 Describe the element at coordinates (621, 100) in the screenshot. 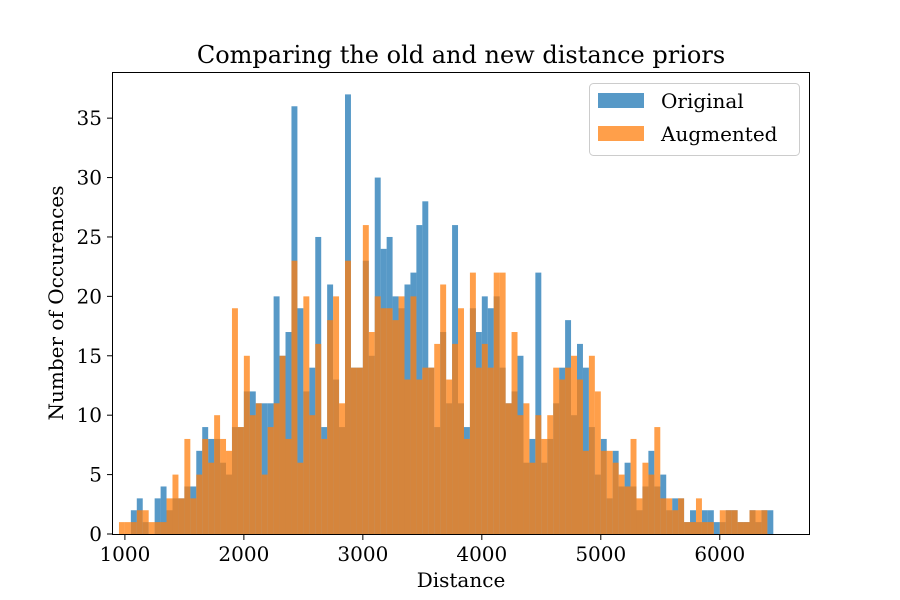

I see `legend-swatch-original` at that location.